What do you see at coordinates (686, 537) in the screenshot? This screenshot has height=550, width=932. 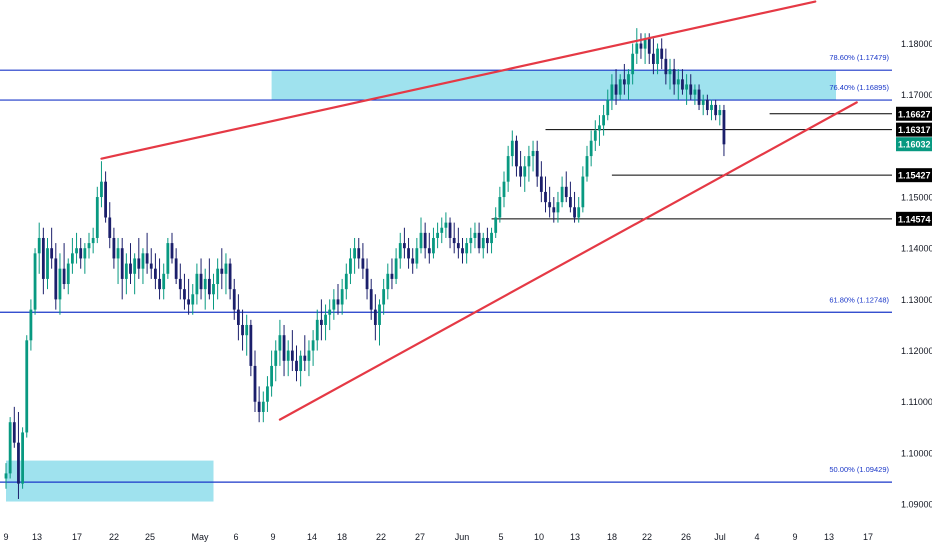 I see `x-tick-label: 26` at bounding box center [686, 537].